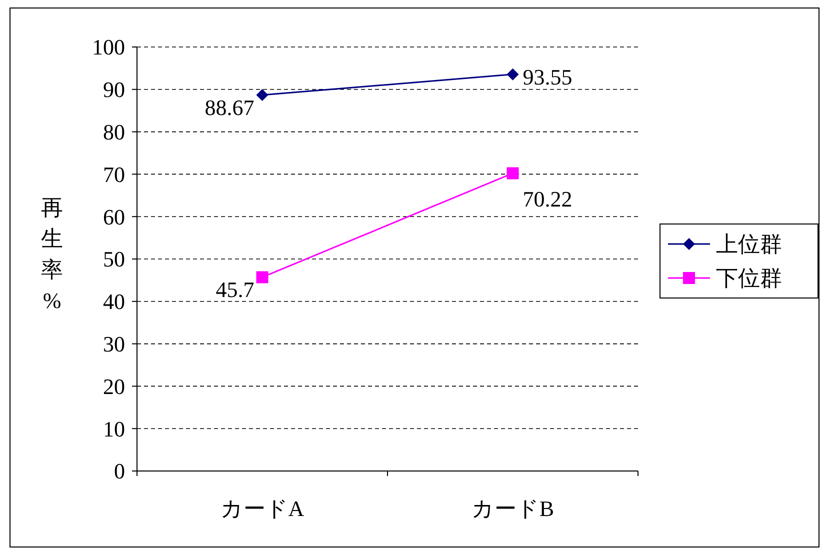  Describe the element at coordinates (114, 132) in the screenshot. I see `y-tick-label: 80` at that location.